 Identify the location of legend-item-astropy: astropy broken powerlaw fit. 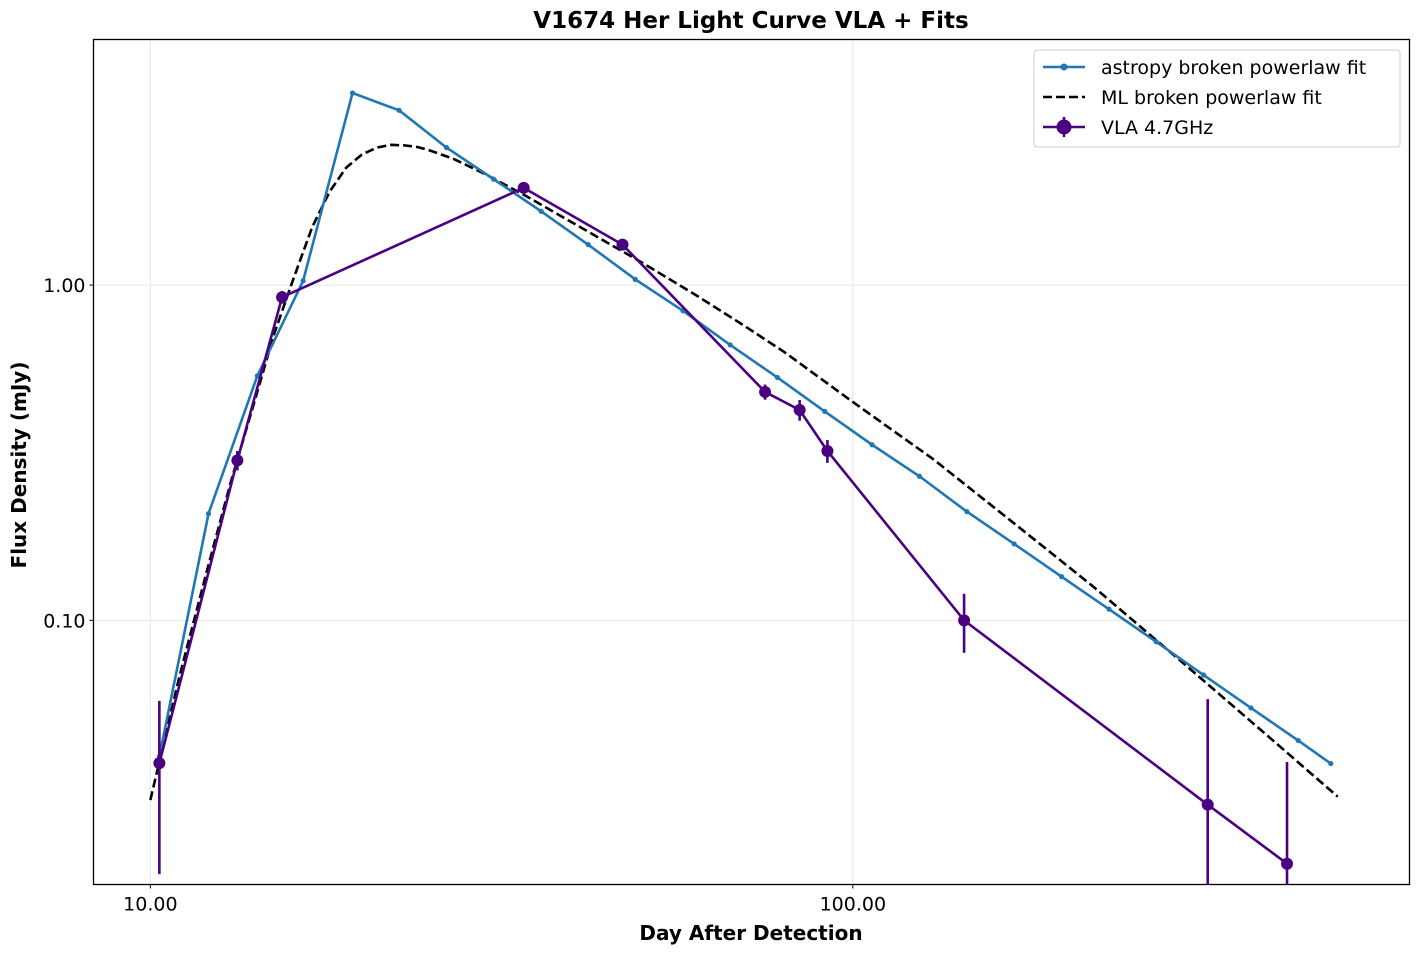
(1204, 68).